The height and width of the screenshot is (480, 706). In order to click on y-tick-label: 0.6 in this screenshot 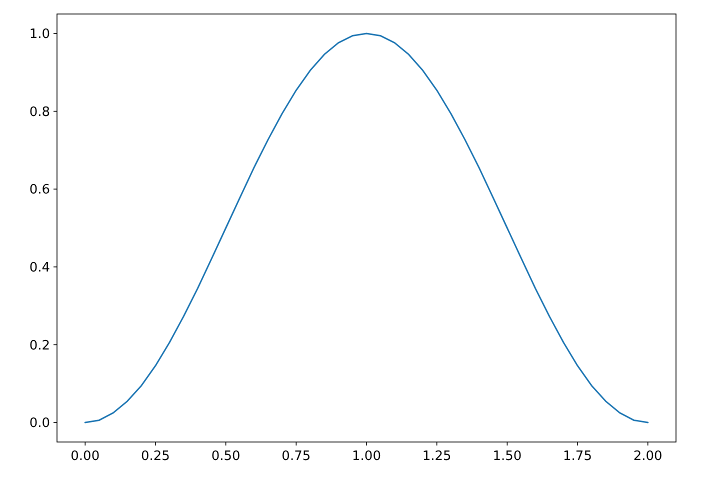, I will do `click(39, 190)`.